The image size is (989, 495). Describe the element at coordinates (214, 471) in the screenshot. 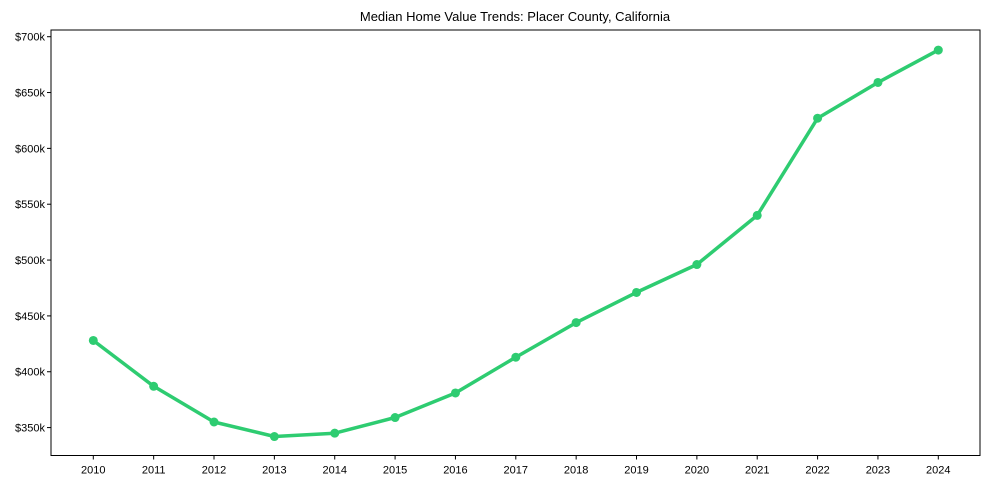

I see `x-tick-label: 2012` at that location.